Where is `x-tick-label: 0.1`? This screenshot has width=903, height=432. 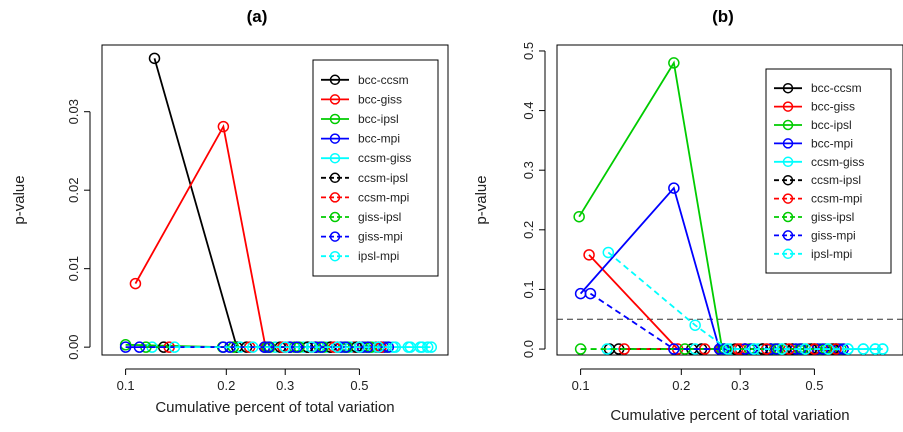 x-tick-label: 0.1 is located at coordinates (126, 385).